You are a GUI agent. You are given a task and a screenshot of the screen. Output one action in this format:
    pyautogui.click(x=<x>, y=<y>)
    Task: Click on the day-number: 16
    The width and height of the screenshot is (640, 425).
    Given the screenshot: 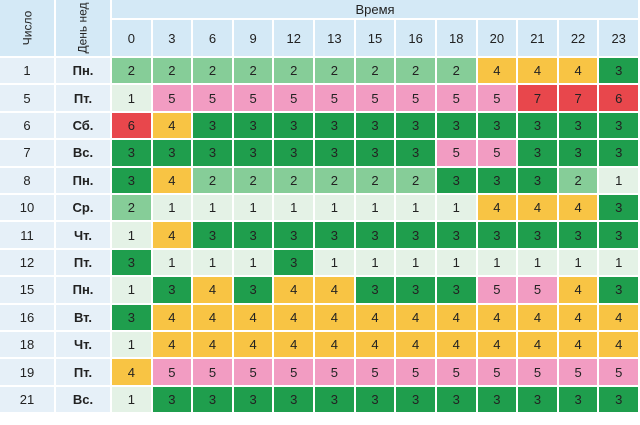 What is the action you would take?
    pyautogui.click(x=28, y=318)
    